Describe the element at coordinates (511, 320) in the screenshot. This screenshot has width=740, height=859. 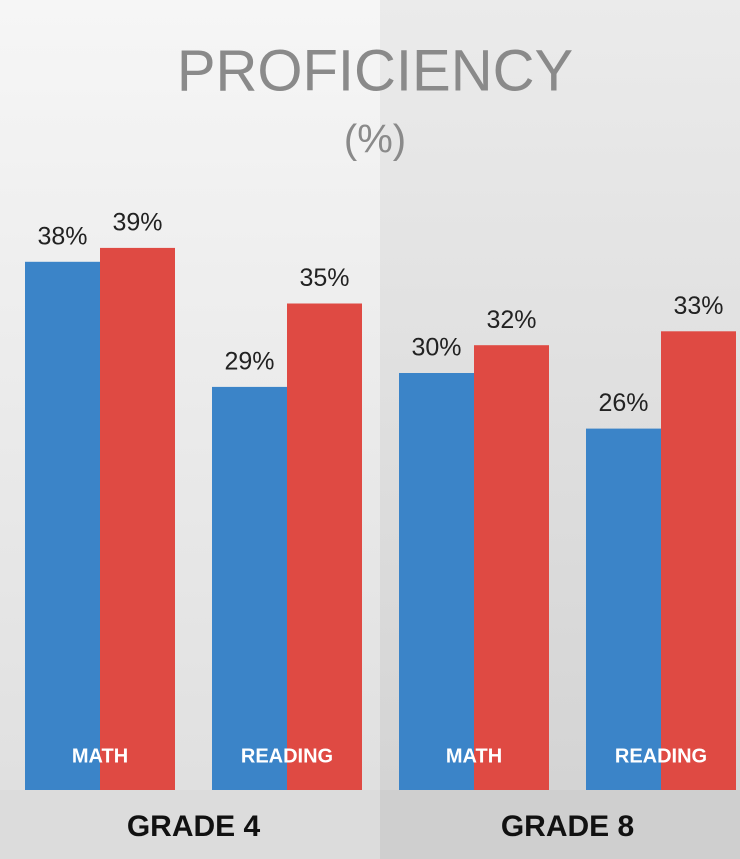
I see `value-label: 32%` at that location.